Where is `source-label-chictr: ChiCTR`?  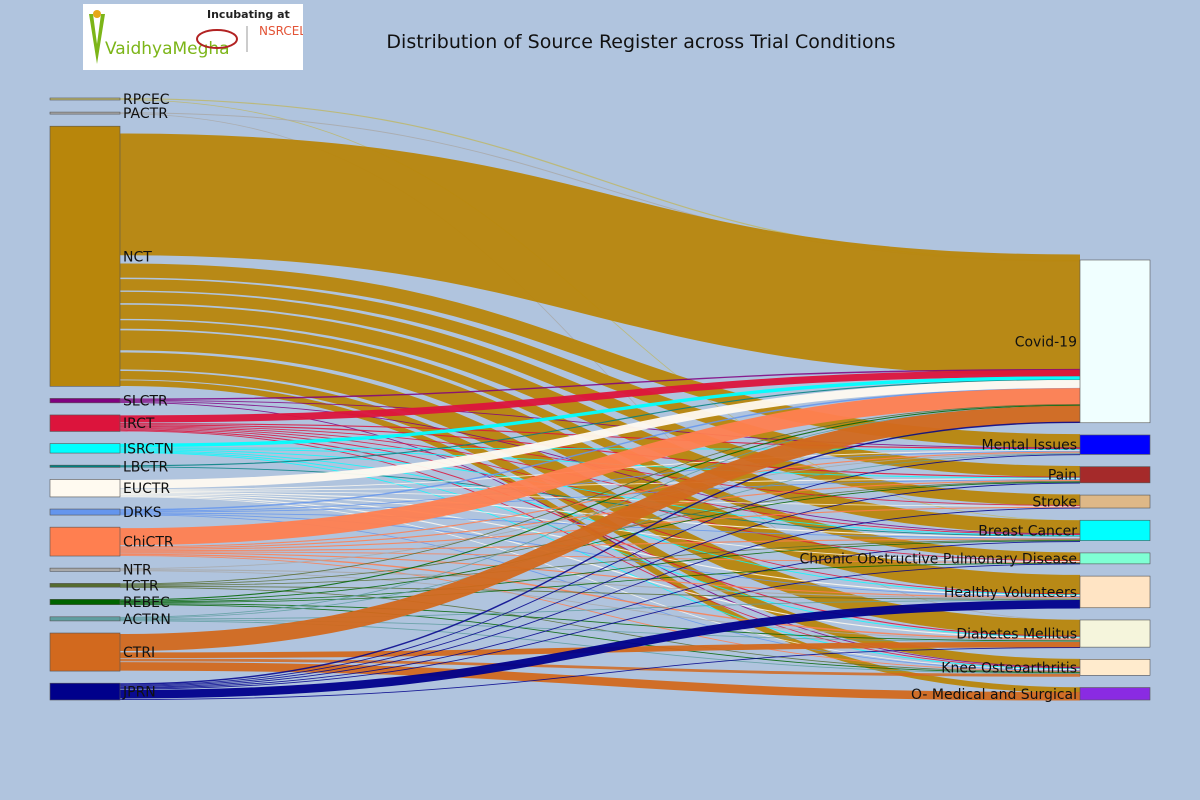 source-label-chictr: ChiCTR is located at coordinates (148, 543).